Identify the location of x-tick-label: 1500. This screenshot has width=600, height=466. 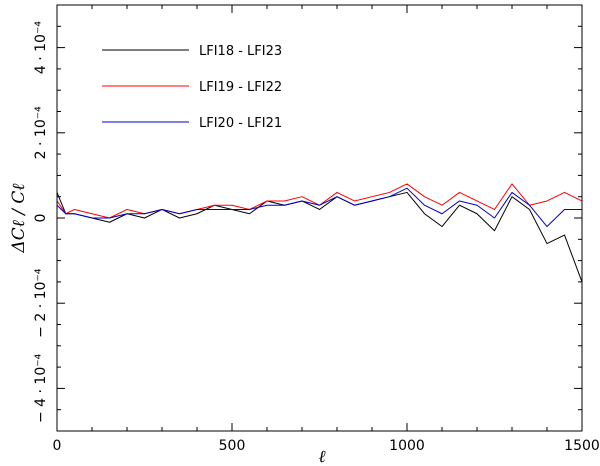
(582, 446).